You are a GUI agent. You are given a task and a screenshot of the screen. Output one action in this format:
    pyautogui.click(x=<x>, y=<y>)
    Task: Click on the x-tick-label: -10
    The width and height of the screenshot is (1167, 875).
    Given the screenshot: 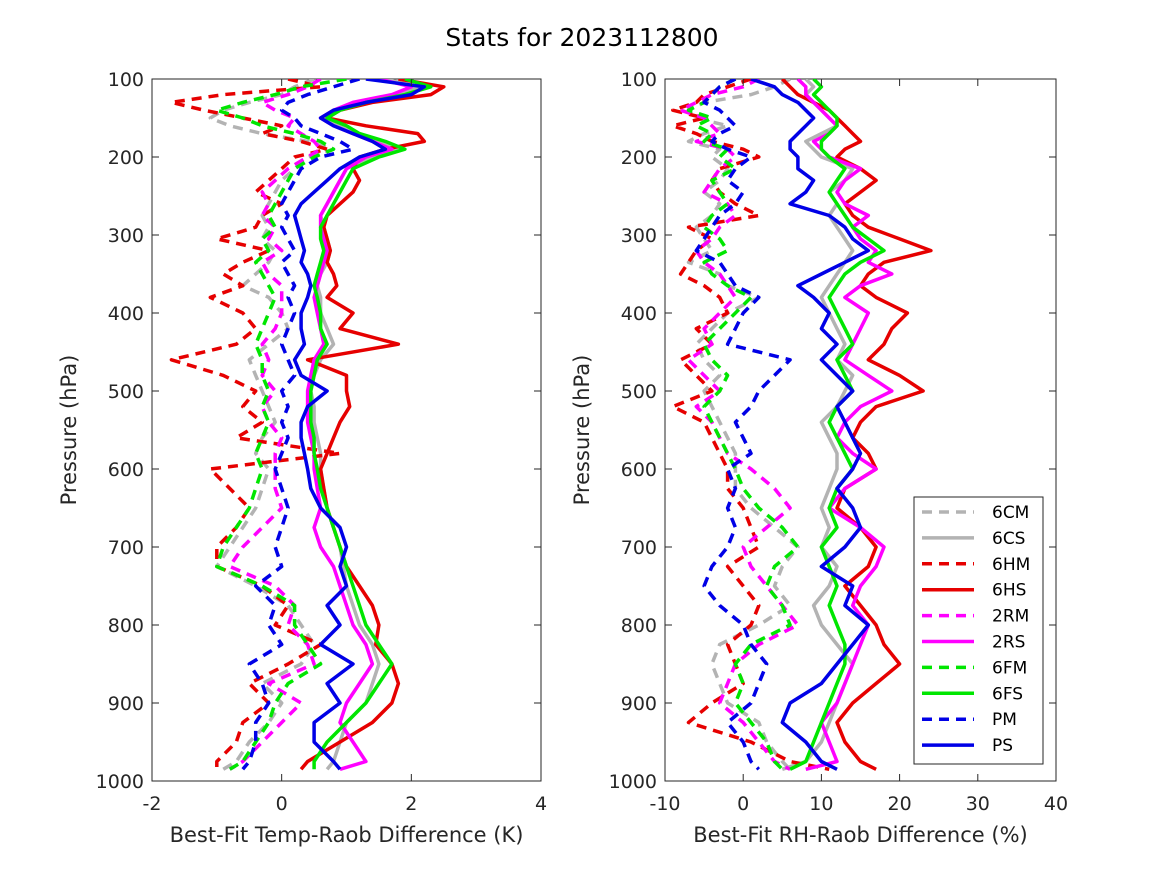 What is the action you would take?
    pyautogui.click(x=664, y=804)
    